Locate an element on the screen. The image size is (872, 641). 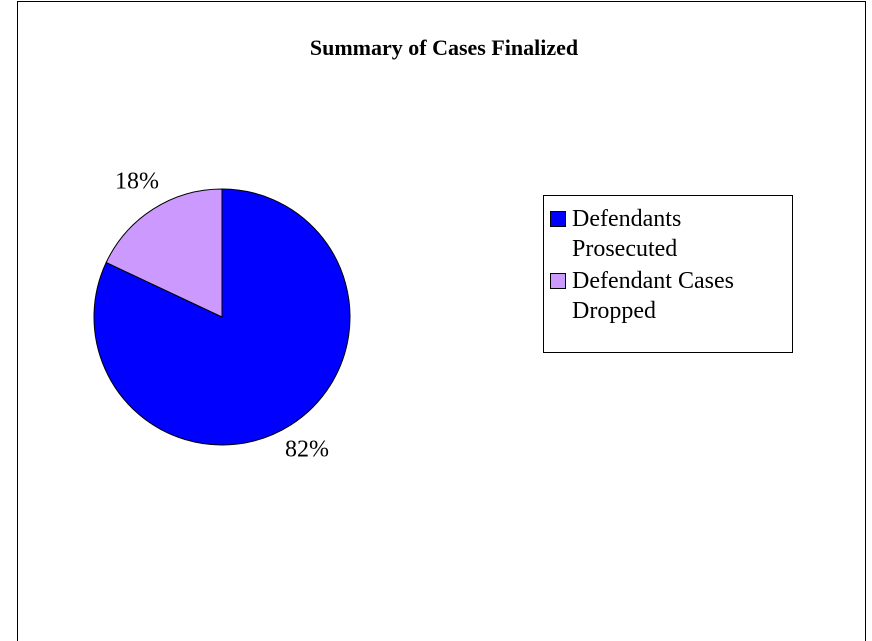
legend-label: Defendants Prosecuted is located at coordinates (627, 234).